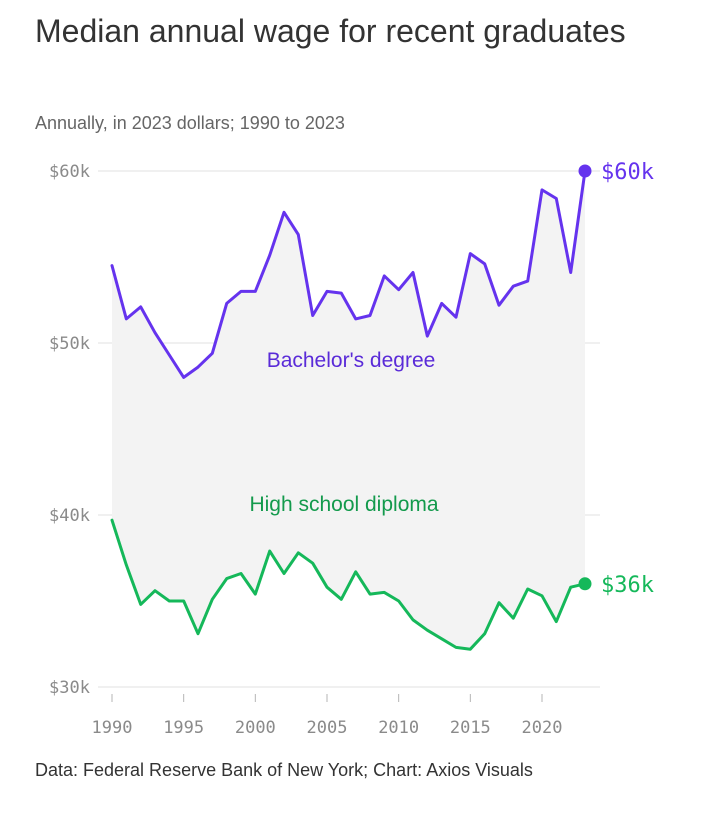 This screenshot has width=720, height=818. Describe the element at coordinates (343, 504) in the screenshot. I see `high-school-diploma-label: High school diploma` at that location.